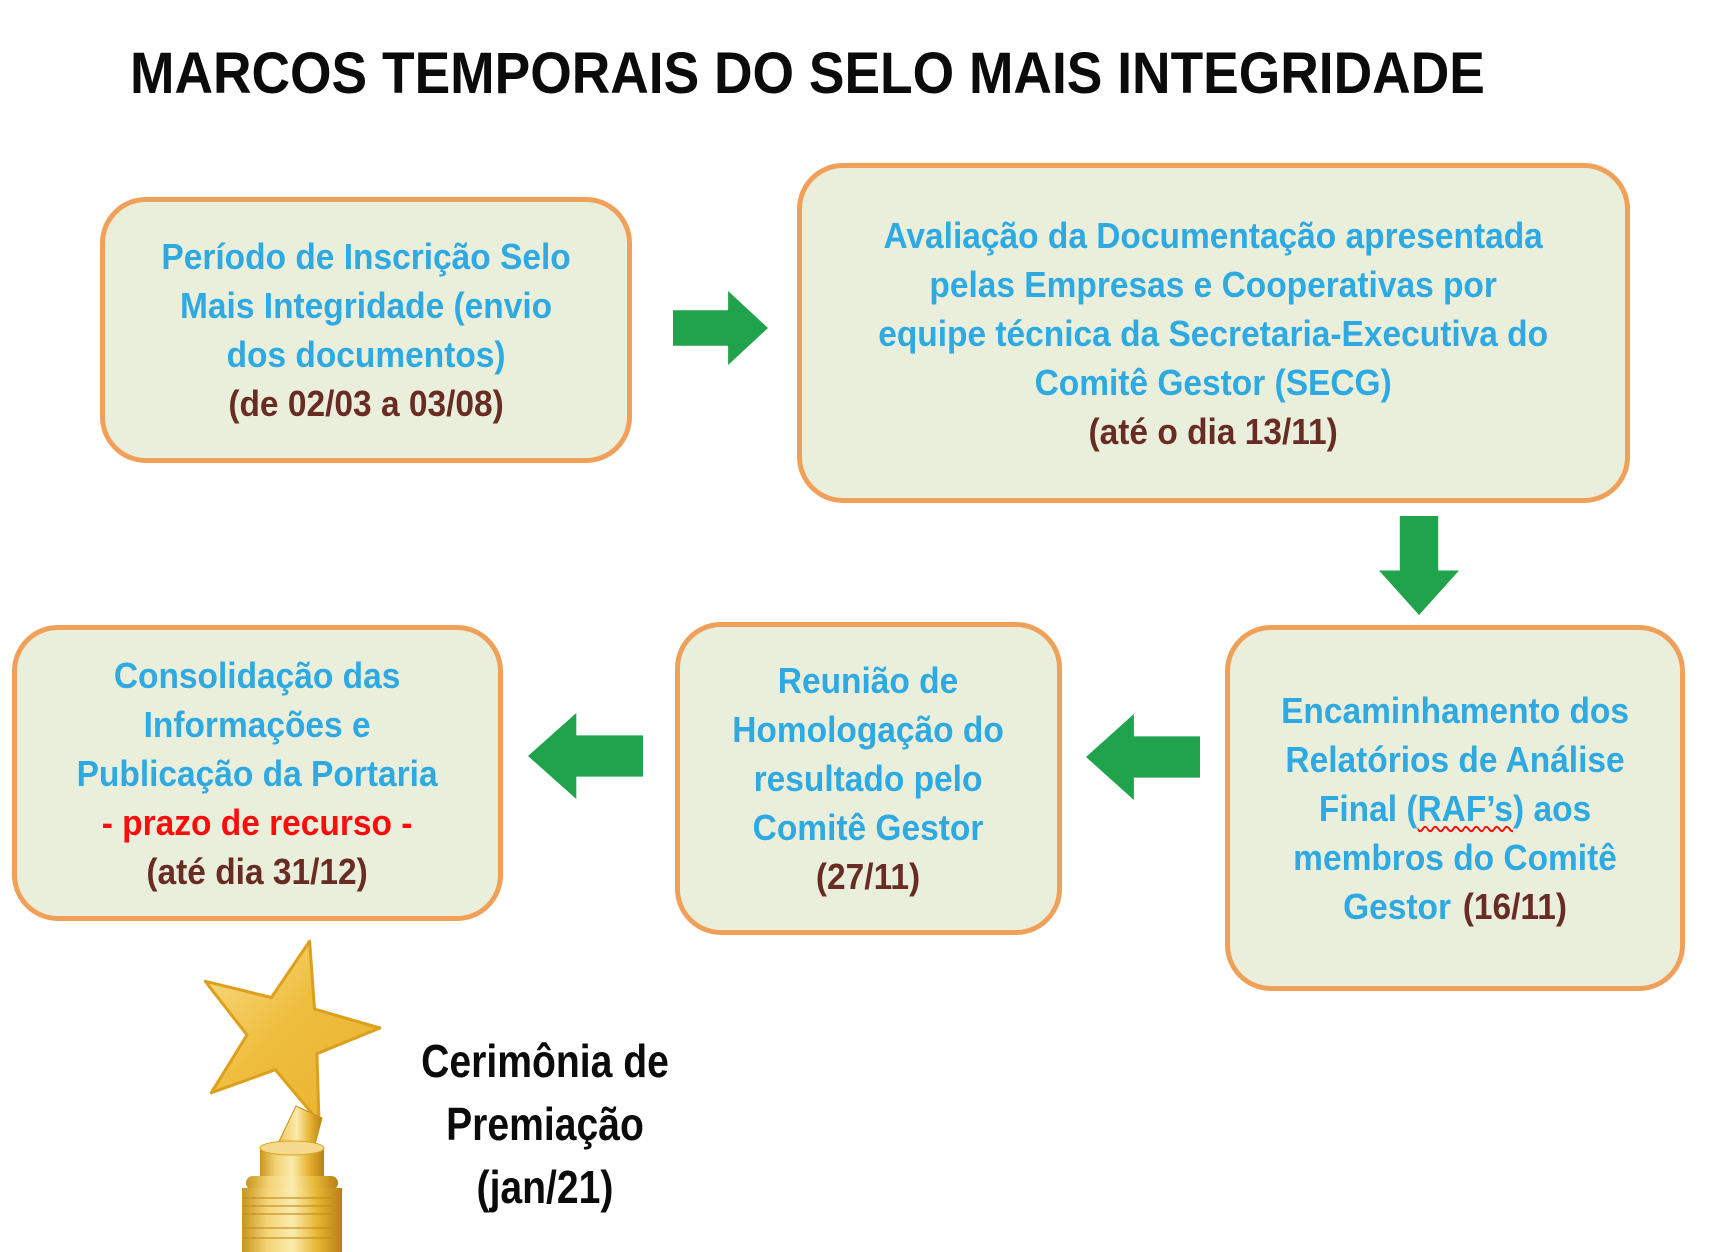 The width and height of the screenshot is (1712, 1252). I want to click on box-highlight: - prazo de recurso -, so click(257, 822).